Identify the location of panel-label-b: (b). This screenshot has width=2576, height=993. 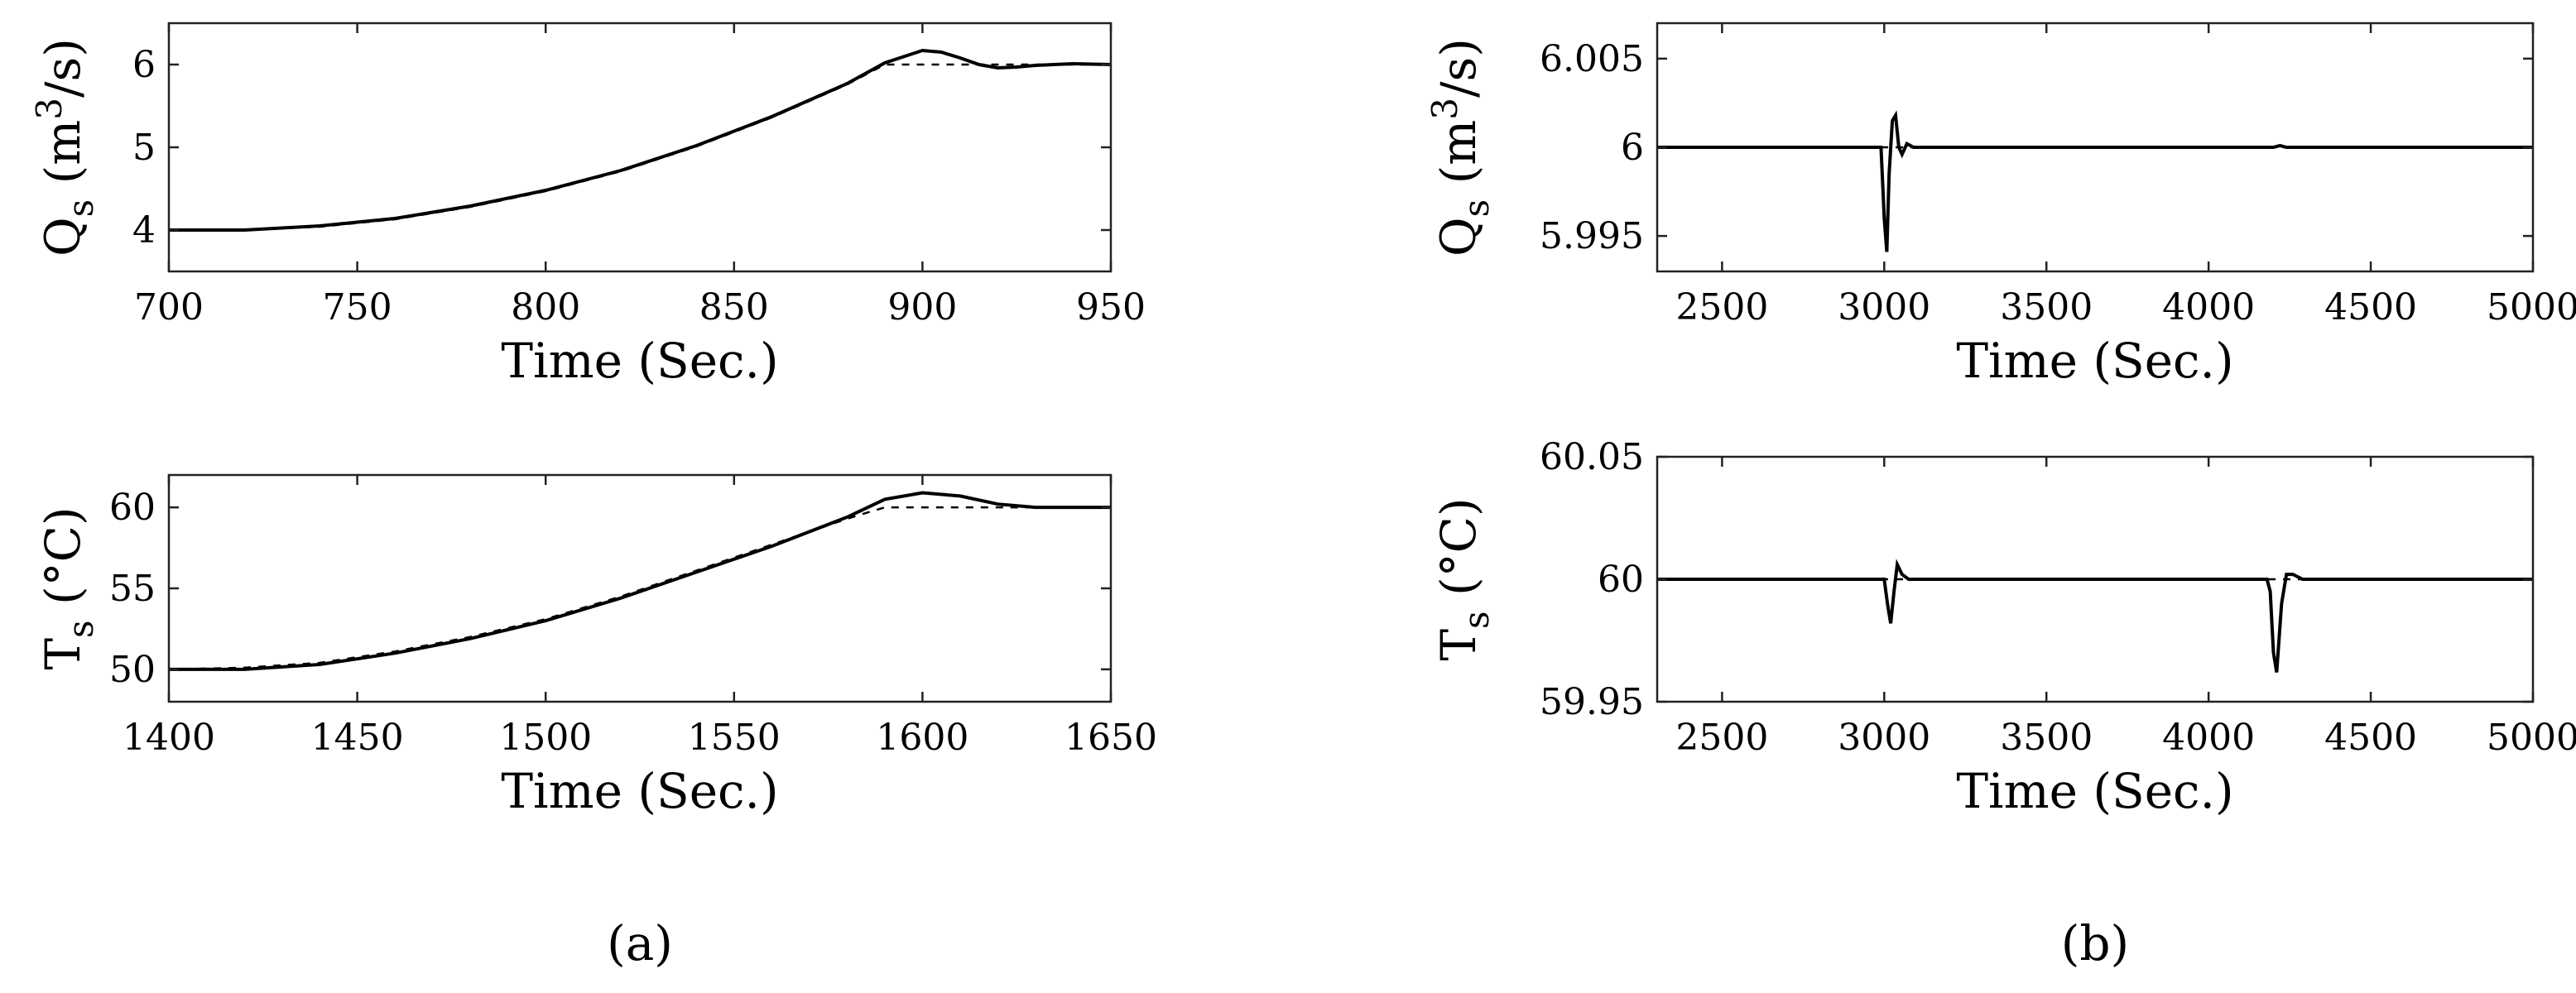
(2095, 943).